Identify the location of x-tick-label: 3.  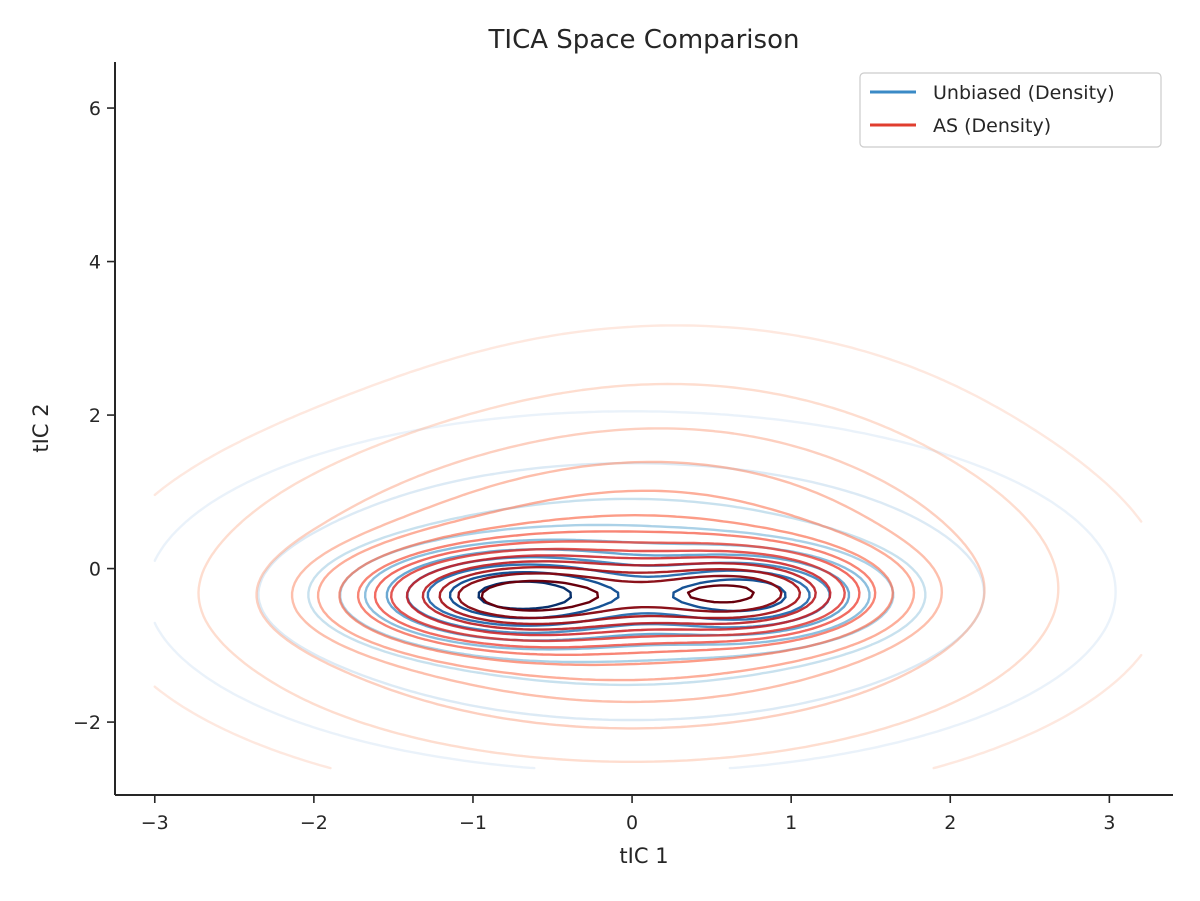
(1109, 823).